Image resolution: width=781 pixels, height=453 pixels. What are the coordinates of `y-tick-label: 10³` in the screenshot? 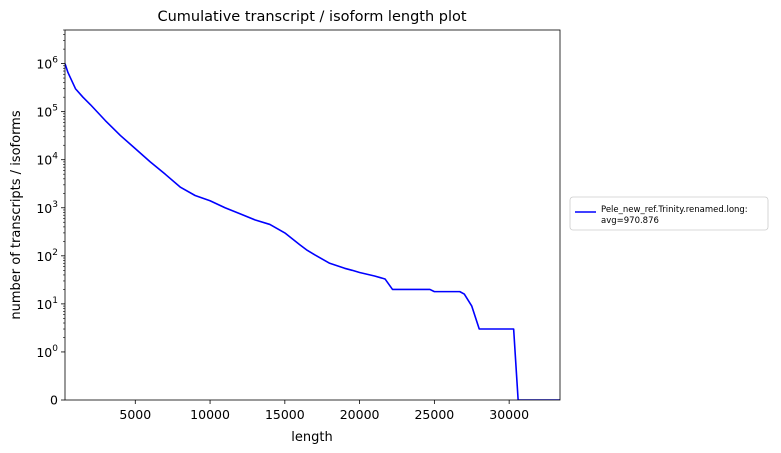 It's located at (47, 208).